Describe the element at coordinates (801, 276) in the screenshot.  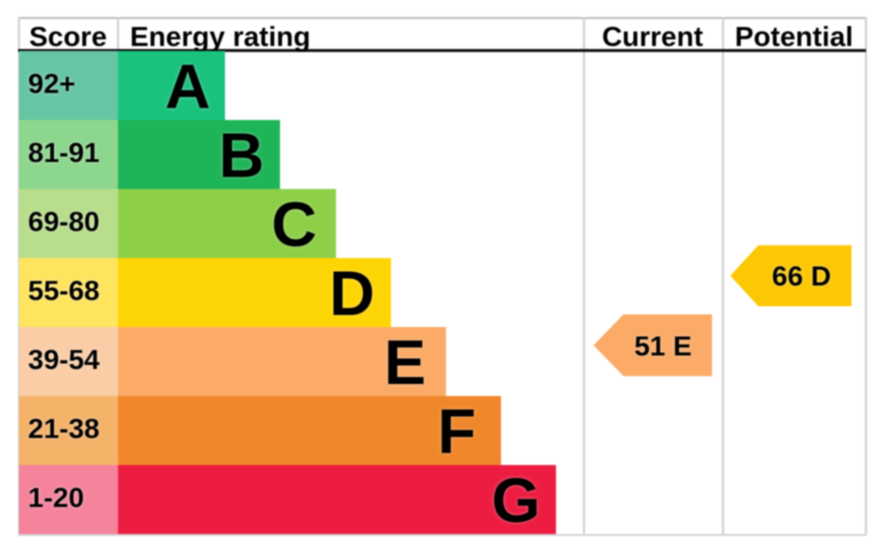
I see `svg-text: 66 D` at that location.